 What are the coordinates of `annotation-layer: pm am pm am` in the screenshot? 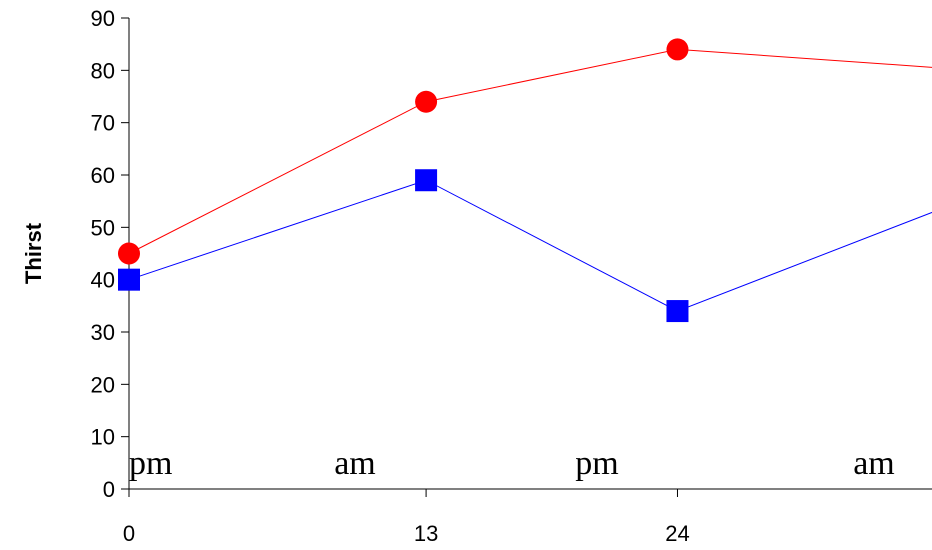 It's located at (512, 463).